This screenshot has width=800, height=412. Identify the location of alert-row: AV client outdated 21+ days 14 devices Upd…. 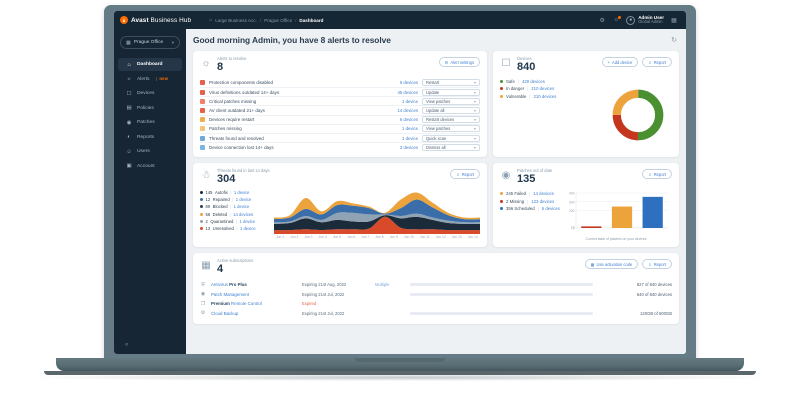
(340, 109).